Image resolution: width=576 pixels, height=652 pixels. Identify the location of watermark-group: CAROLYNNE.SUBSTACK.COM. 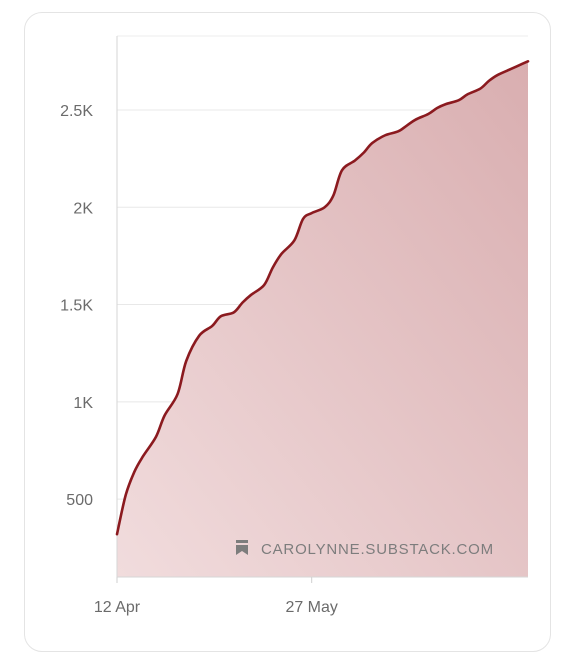
(365, 549).